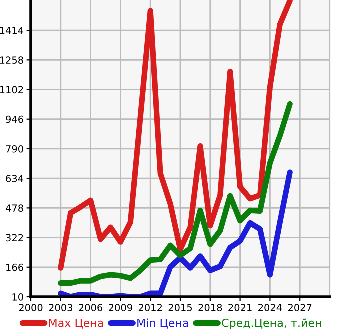 The width and height of the screenshot is (345, 335). What do you see at coordinates (210, 308) in the screenshot?
I see `x-tick-label: 2018` at bounding box center [210, 308].